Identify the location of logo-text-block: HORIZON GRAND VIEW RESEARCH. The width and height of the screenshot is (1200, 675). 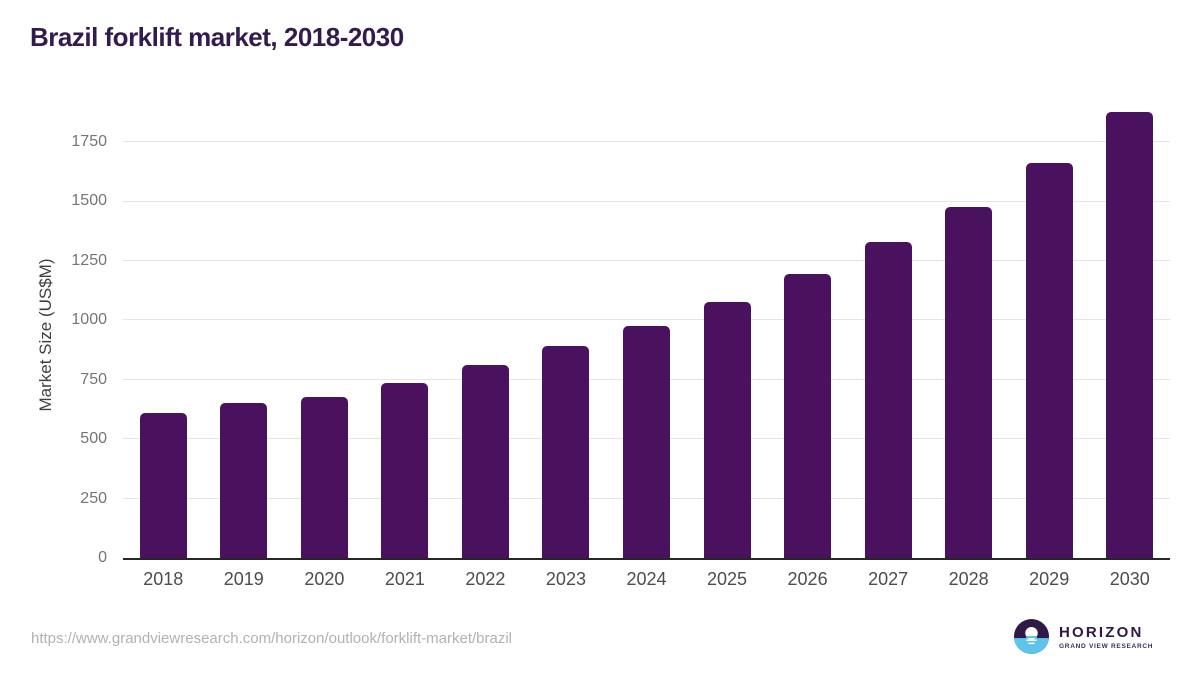
(1106, 637).